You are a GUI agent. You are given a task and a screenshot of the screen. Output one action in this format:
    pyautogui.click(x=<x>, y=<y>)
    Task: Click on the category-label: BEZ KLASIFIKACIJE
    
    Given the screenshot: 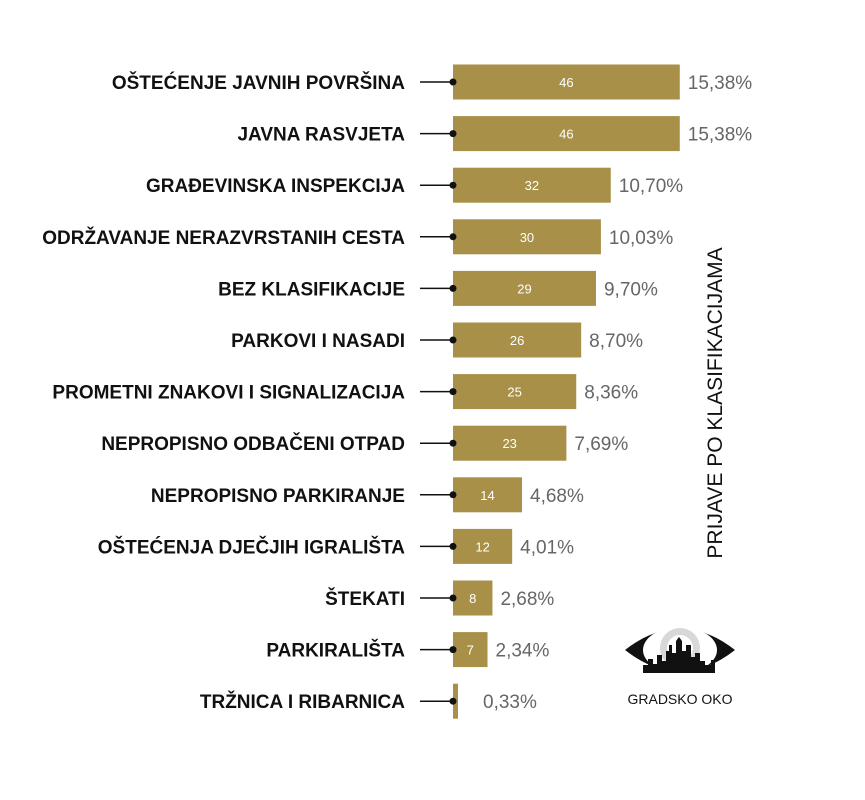 What is the action you would take?
    pyautogui.click(x=311, y=289)
    